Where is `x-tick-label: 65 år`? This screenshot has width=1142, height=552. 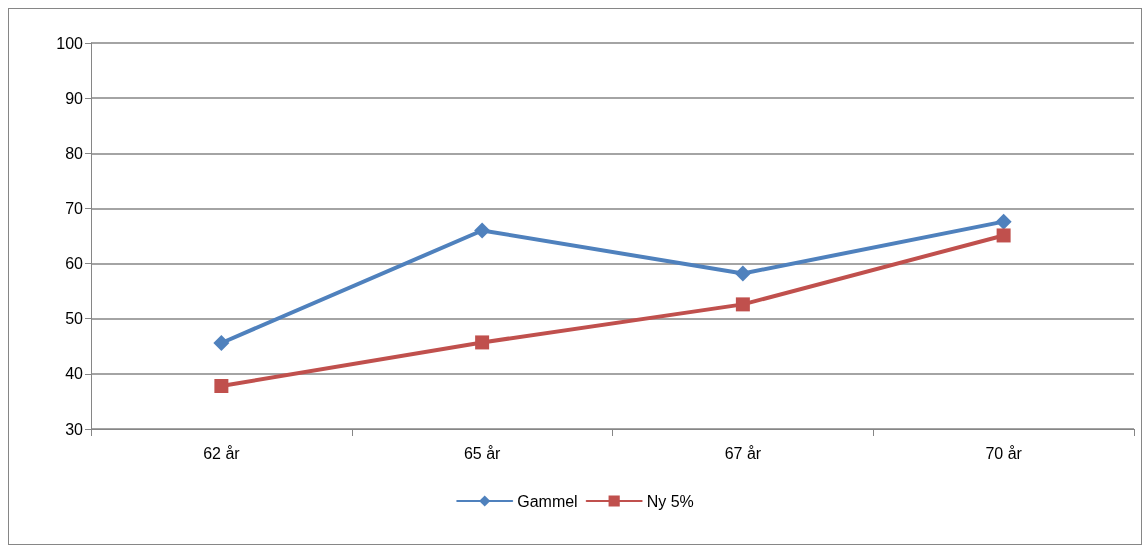
x-tick-label: 65 år is located at coordinates (482, 453).